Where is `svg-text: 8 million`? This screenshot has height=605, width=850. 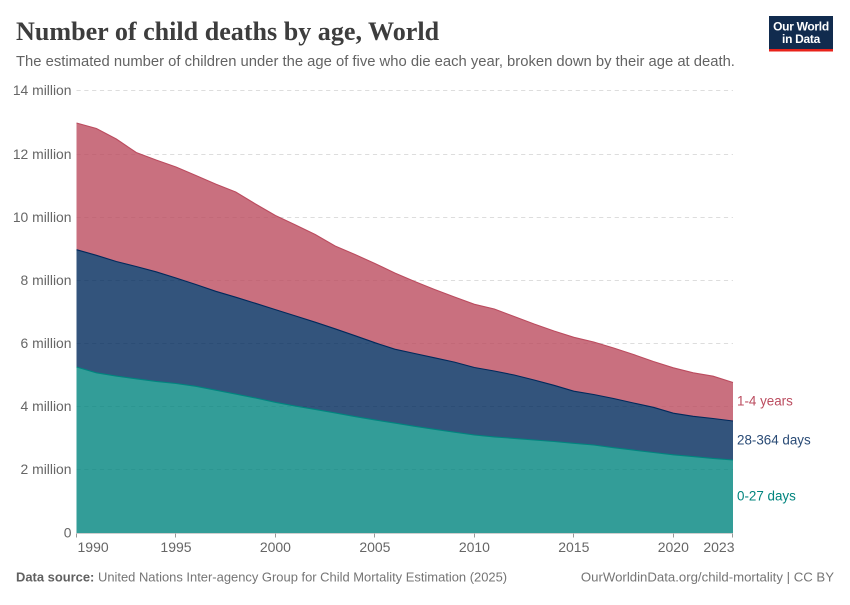
svg-text: 8 million is located at coordinates (46, 280).